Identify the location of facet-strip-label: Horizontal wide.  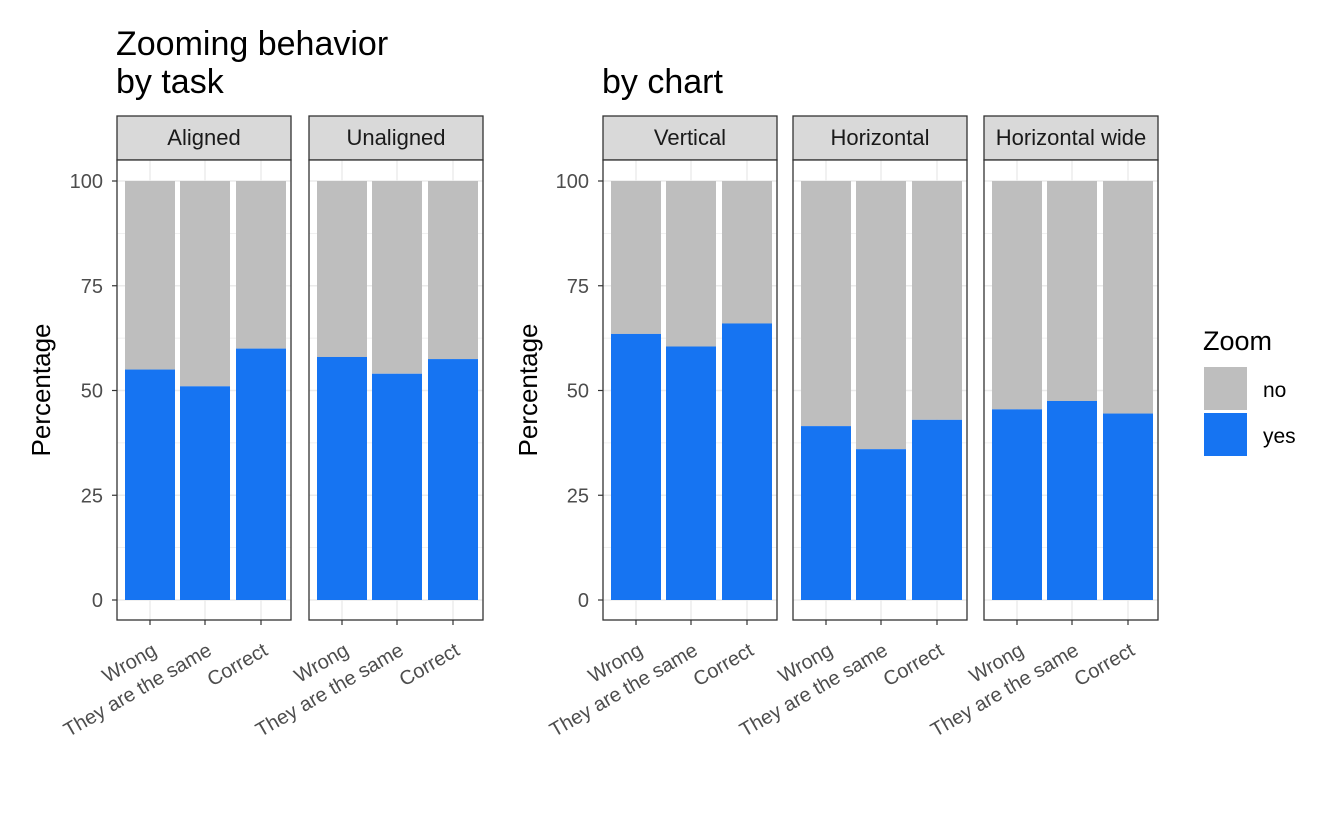
(1071, 137).